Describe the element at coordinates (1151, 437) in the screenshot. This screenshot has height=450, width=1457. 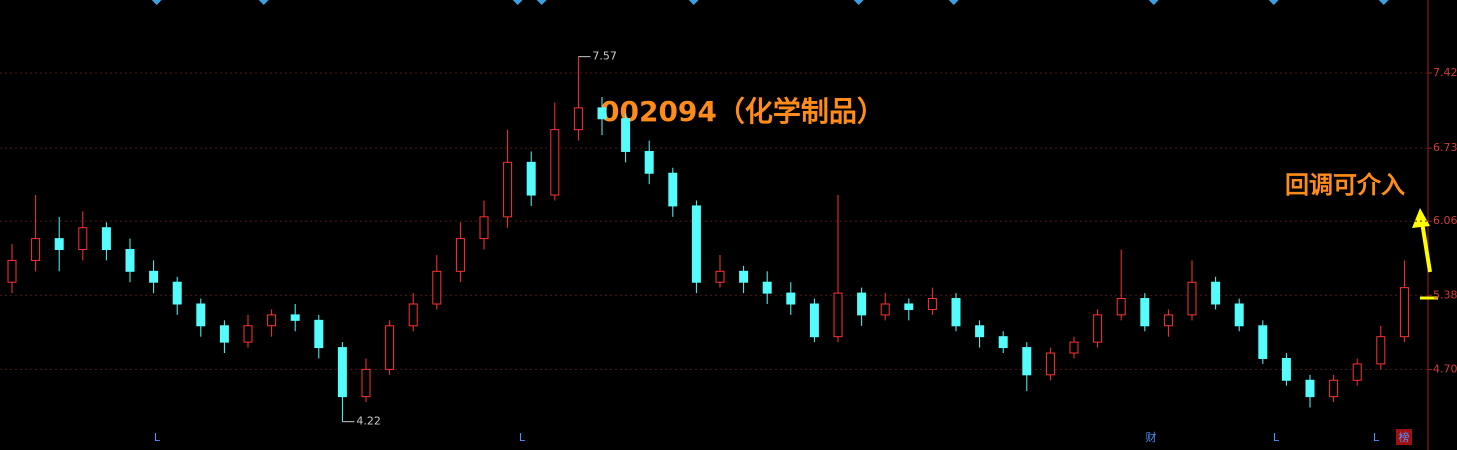
I see `bottom-marker: 财` at that location.